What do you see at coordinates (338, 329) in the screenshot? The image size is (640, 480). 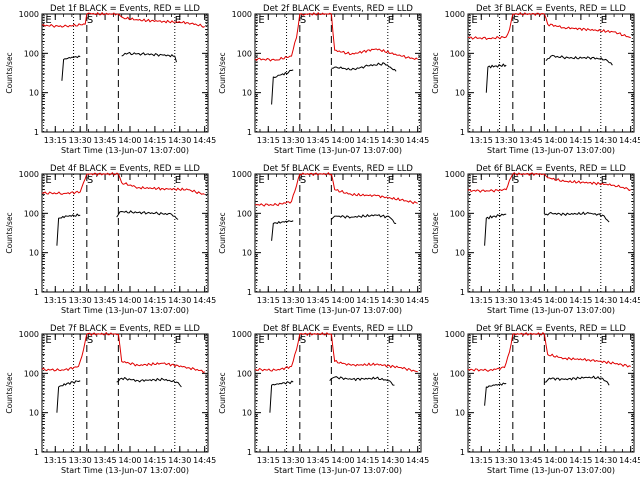 I see `panel-title: Det 8f BLACK = Events, RED = LLD` at bounding box center [338, 329].